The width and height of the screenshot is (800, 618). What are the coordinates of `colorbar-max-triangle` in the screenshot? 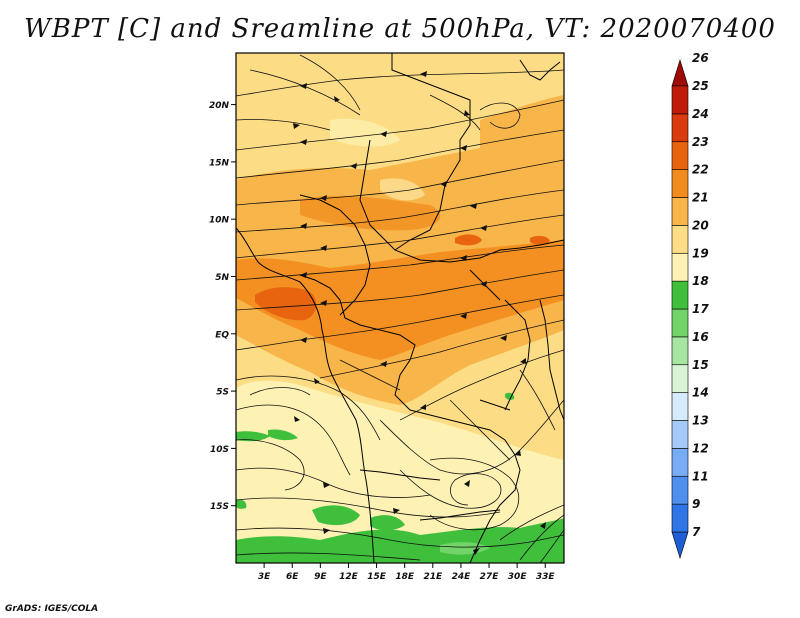 It's located at (680, 72).